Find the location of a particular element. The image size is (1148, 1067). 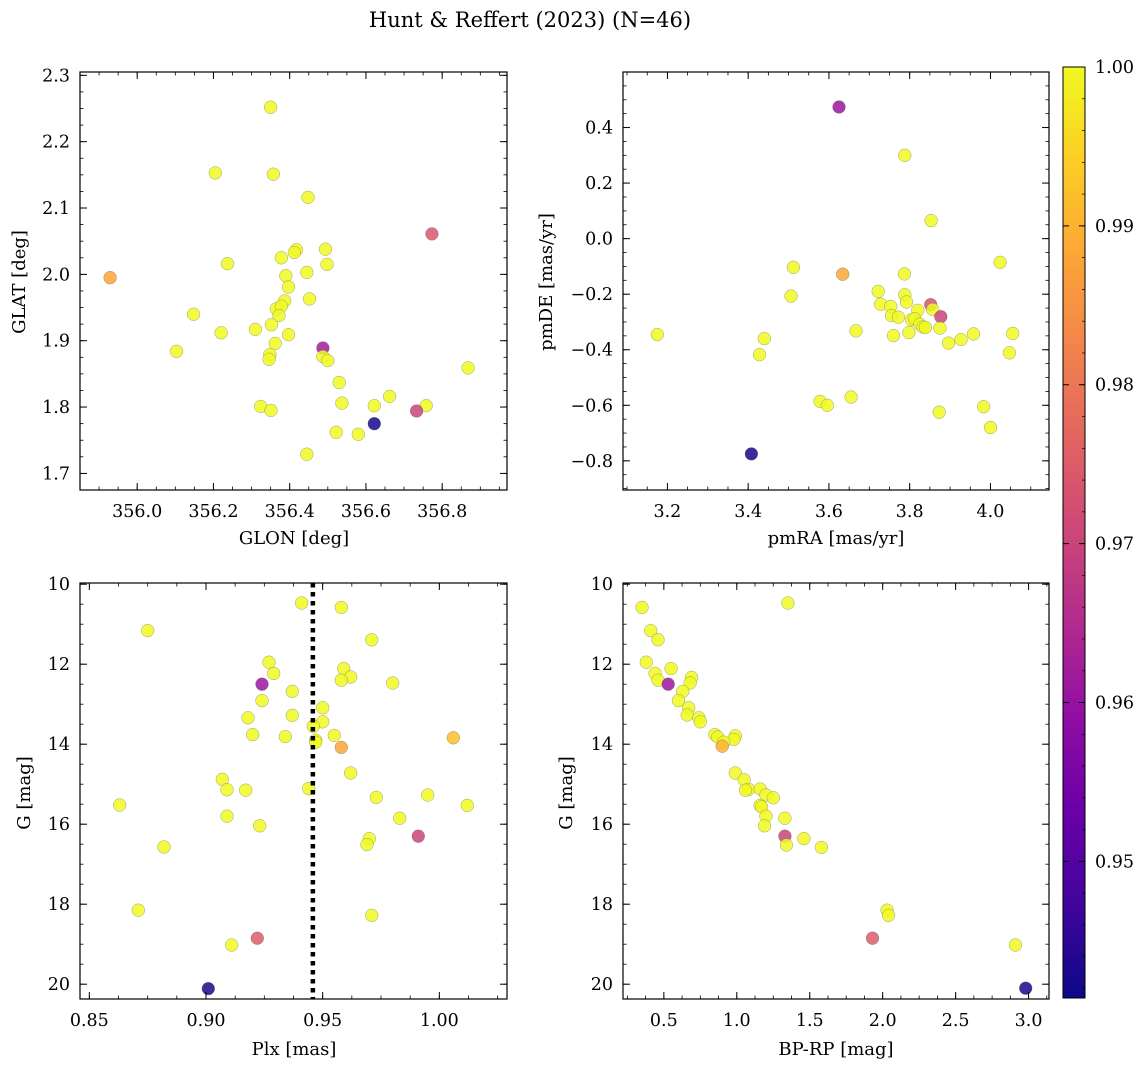

figure-title: Hunt & Reffert (2023) (N=46) is located at coordinates (530, 20).